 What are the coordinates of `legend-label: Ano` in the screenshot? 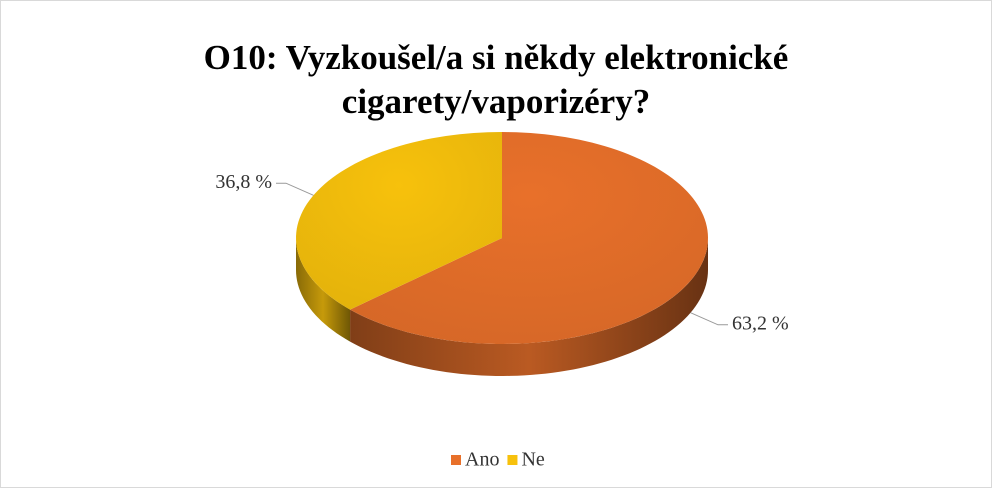 It's located at (482, 460).